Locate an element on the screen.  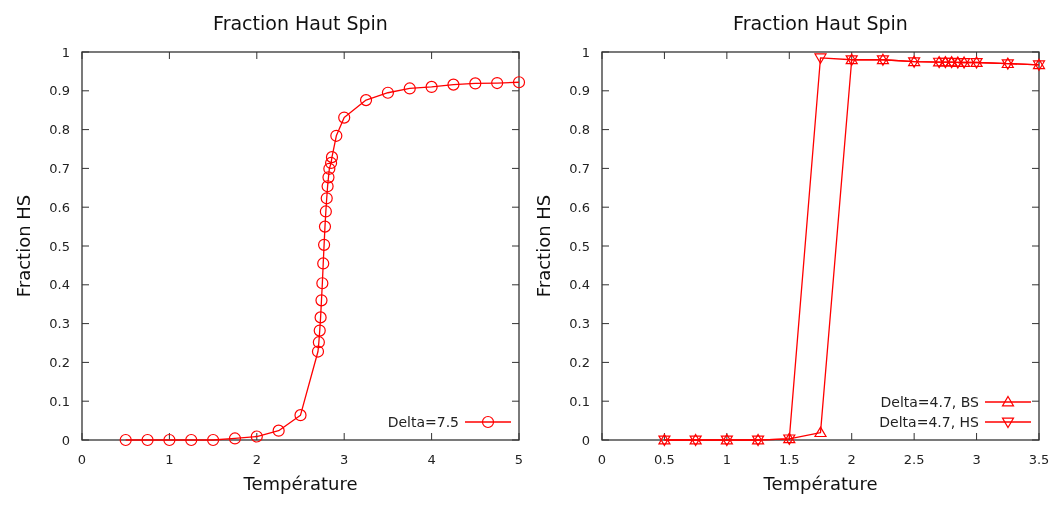
x-tick-label: 4 is located at coordinates (431, 459).